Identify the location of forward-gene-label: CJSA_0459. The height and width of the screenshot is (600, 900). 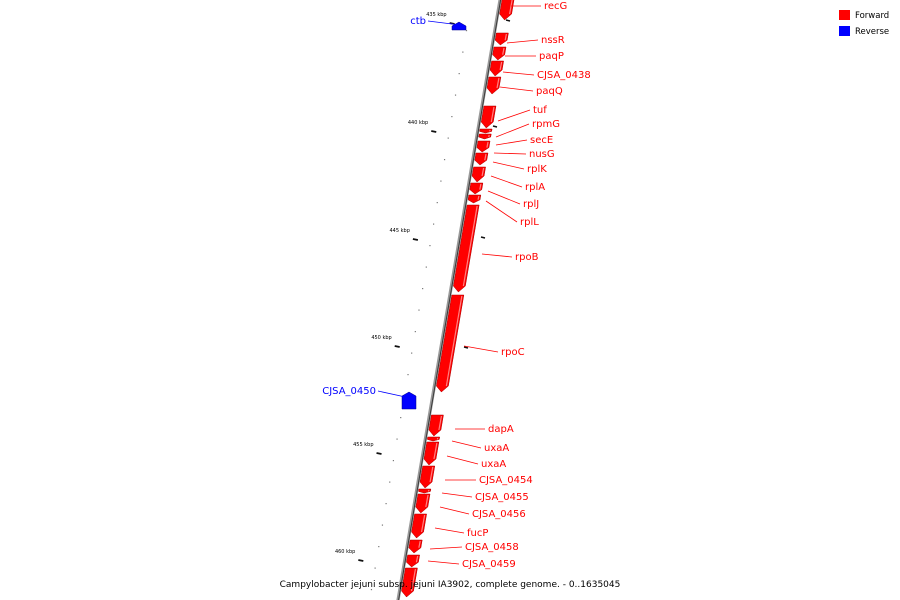
(489, 564).